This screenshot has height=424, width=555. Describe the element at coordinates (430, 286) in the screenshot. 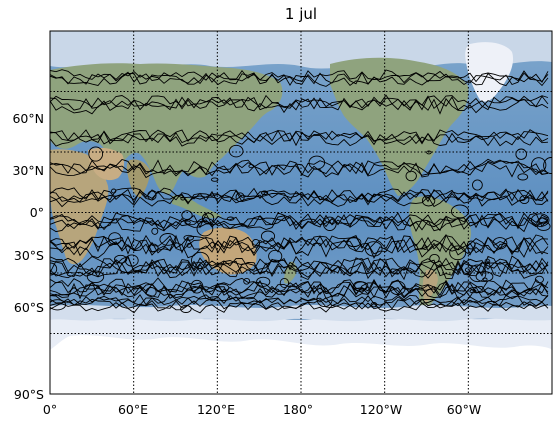

I see `patagonia` at that location.